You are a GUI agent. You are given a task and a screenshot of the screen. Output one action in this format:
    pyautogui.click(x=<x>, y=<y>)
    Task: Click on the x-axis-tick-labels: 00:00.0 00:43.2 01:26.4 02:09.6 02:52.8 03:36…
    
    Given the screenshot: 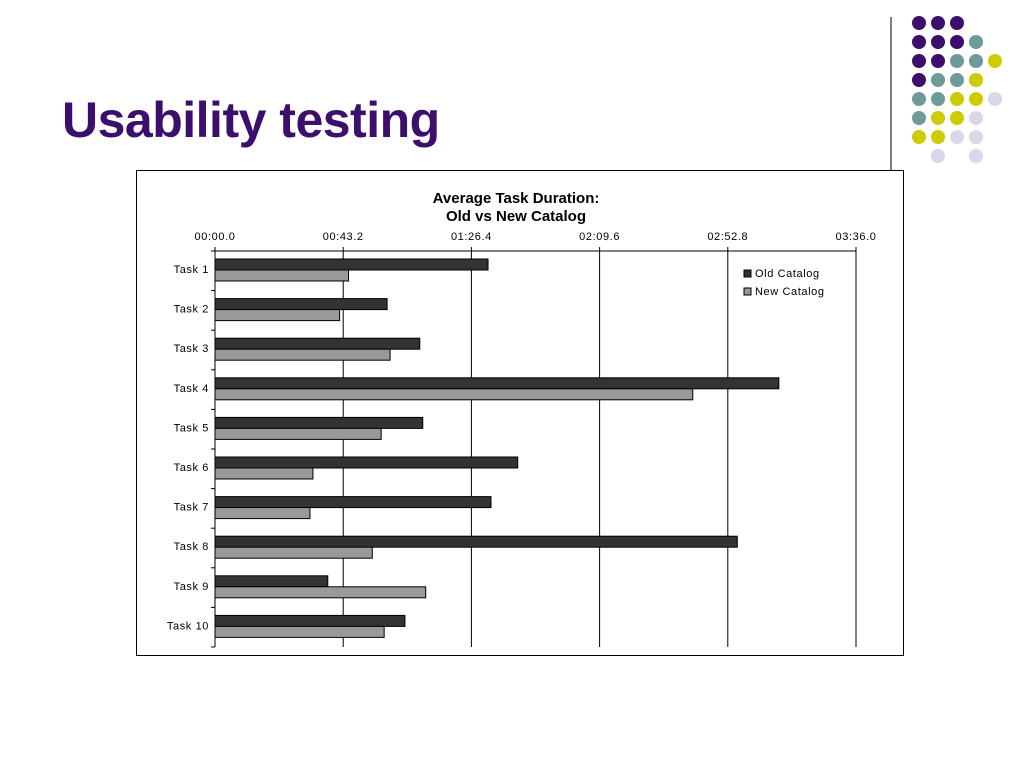 What is the action you would take?
    pyautogui.click(x=536, y=237)
    